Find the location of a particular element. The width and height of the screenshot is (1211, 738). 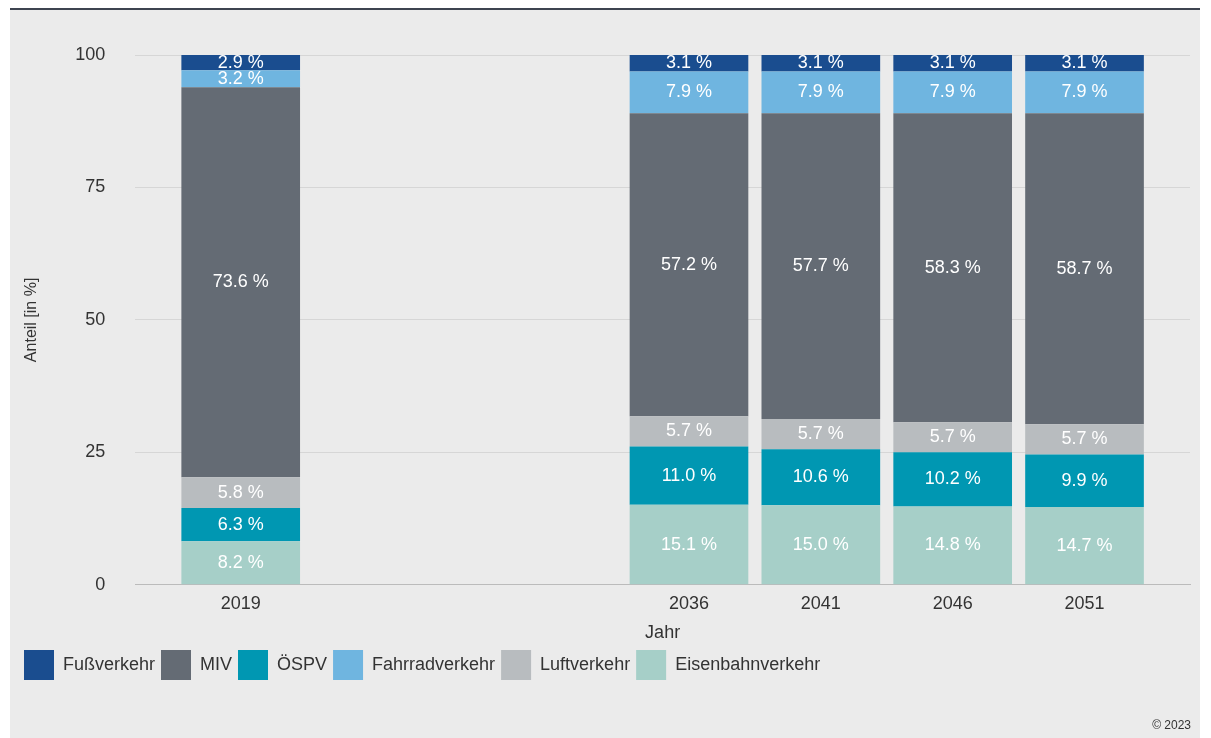

legend-label: MIV is located at coordinates (216, 663).